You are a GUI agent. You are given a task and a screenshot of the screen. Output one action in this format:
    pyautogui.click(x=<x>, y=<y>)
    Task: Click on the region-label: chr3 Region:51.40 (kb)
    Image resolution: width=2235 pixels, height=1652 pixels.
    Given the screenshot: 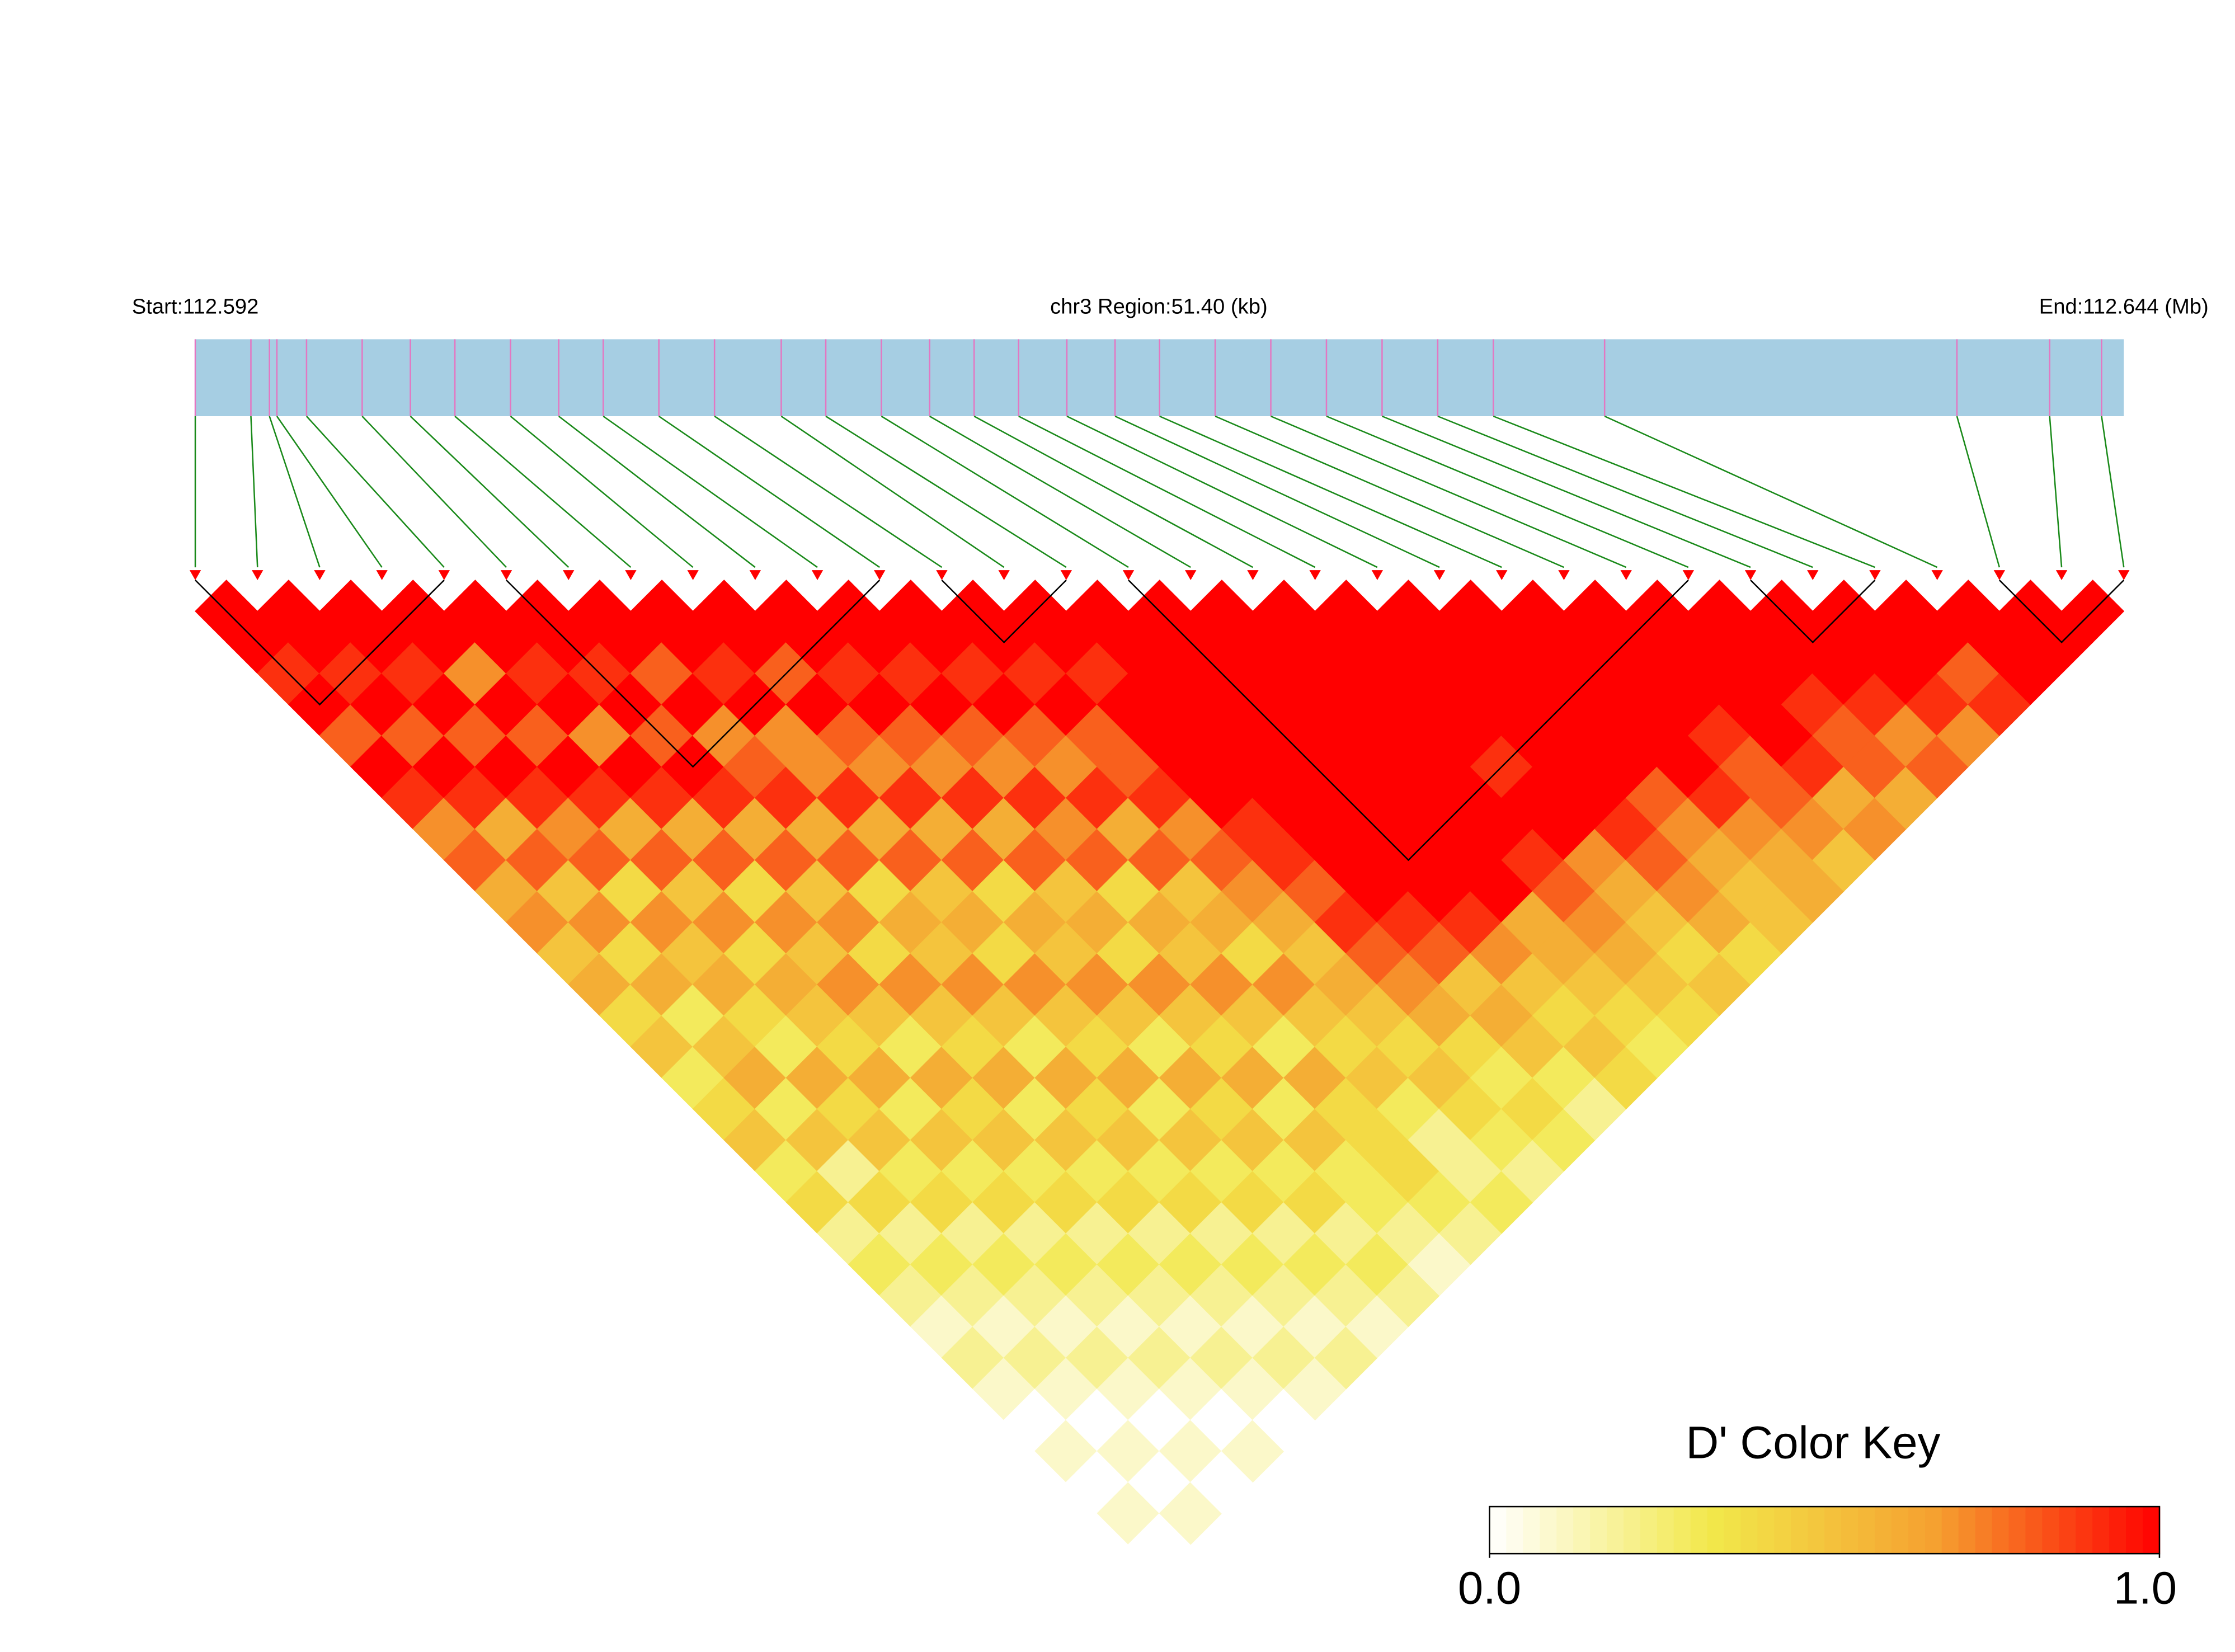 What is the action you would take?
    pyautogui.click(x=1159, y=307)
    